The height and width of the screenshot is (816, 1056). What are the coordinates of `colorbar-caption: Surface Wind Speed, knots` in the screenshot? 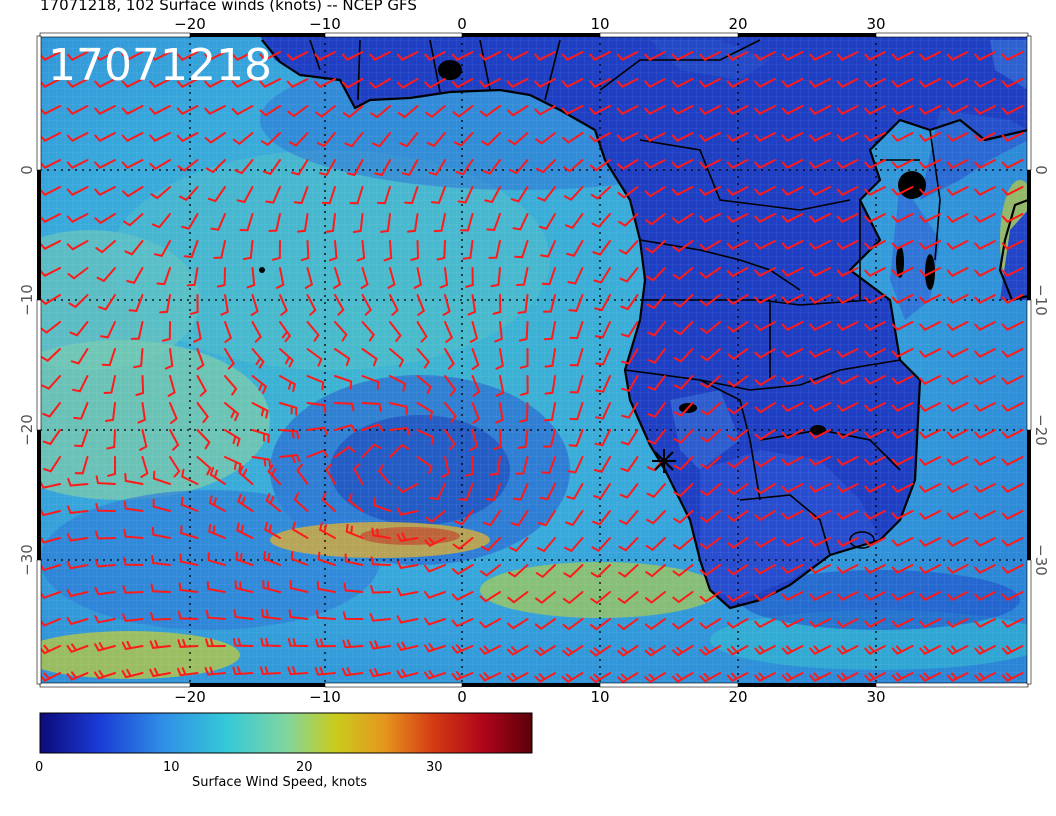 It's located at (280, 782).